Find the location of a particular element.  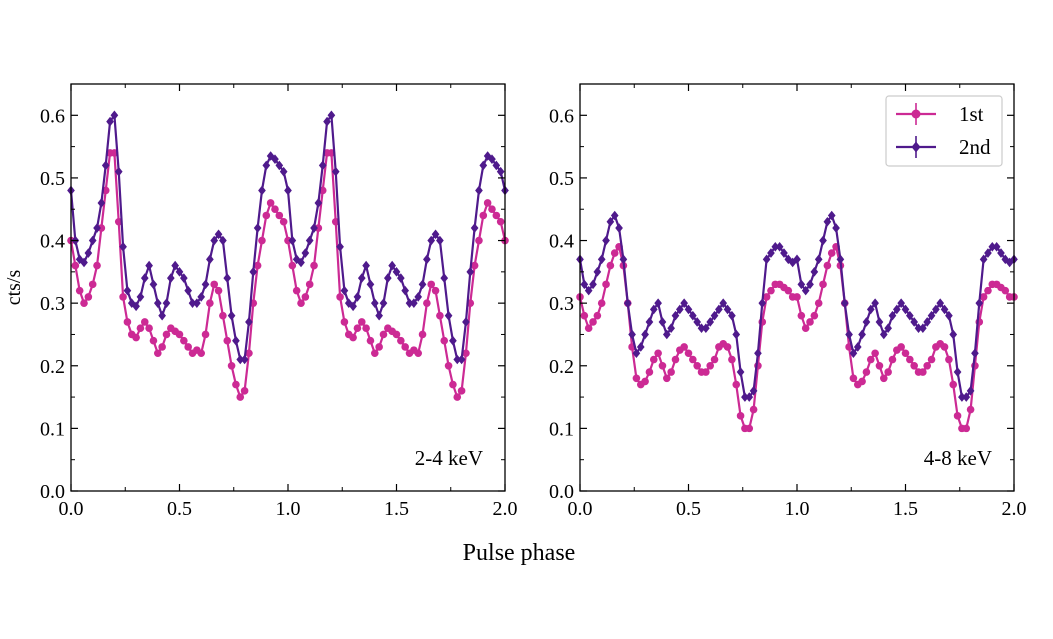

y-tick-label: 0.4 is located at coordinates (52, 242).